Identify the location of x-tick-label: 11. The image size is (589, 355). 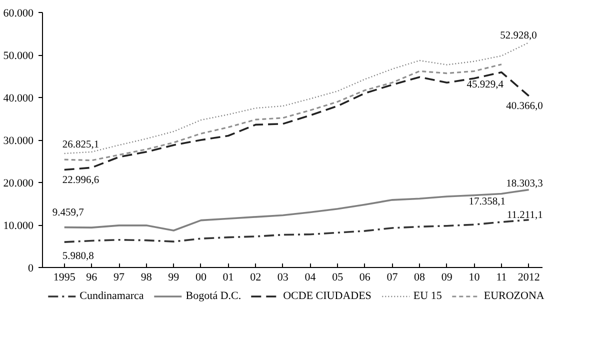
(501, 278).